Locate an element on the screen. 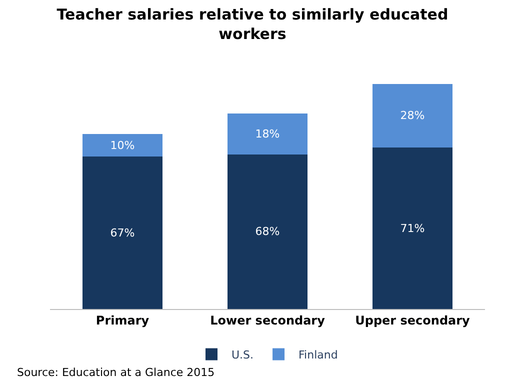 This screenshot has height=389, width=505. data-label: 10% is located at coordinates (122, 145).